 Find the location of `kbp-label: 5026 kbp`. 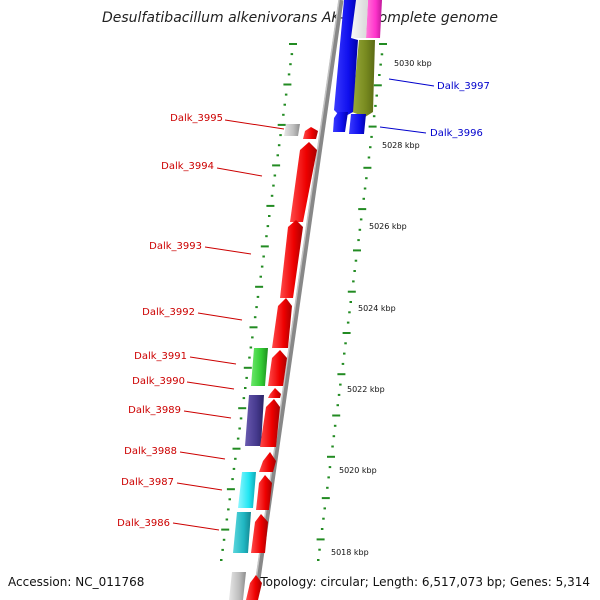

kbp-label: 5026 kbp is located at coordinates (388, 226).